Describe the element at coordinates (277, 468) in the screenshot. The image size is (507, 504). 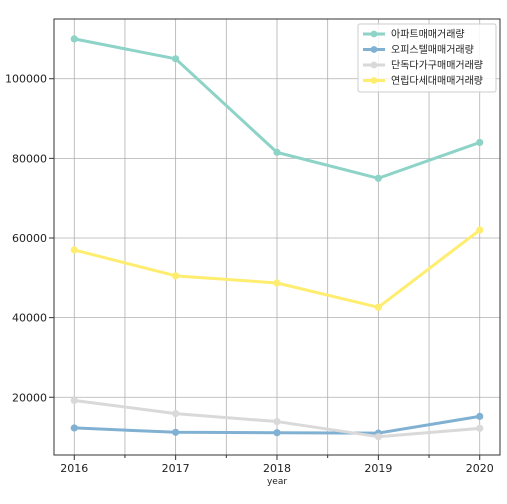
I see `x-tick-label: 2018` at that location.